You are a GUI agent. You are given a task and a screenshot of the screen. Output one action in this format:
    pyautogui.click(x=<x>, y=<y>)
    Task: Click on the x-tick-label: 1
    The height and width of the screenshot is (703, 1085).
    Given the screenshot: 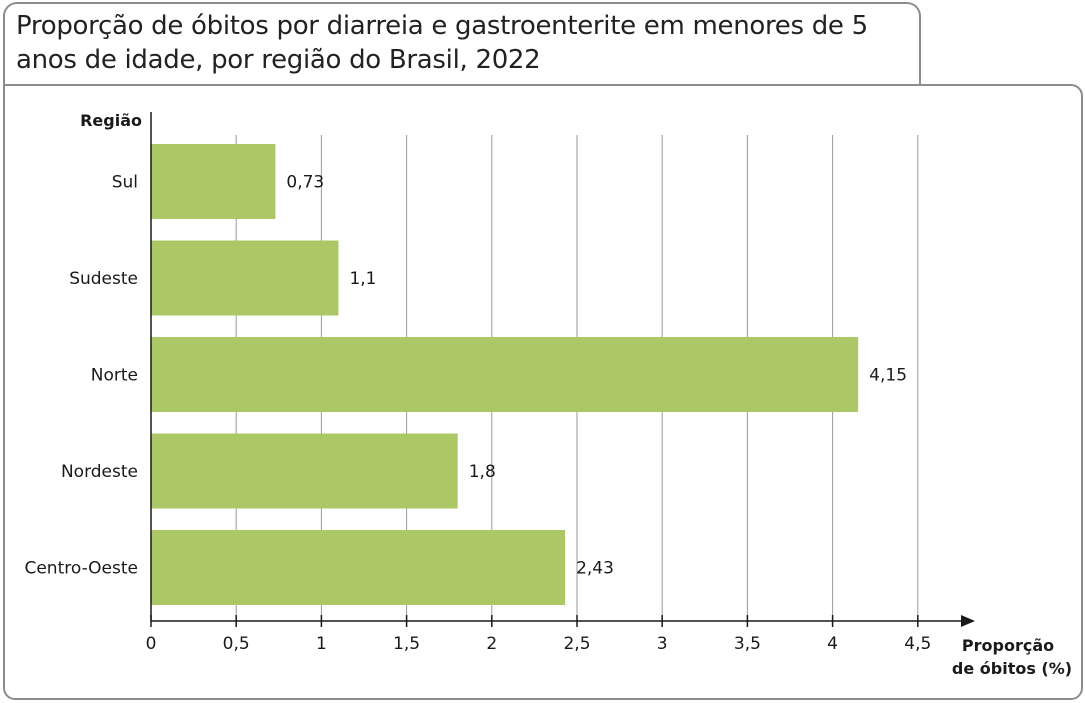 What is the action you would take?
    pyautogui.click(x=321, y=644)
    